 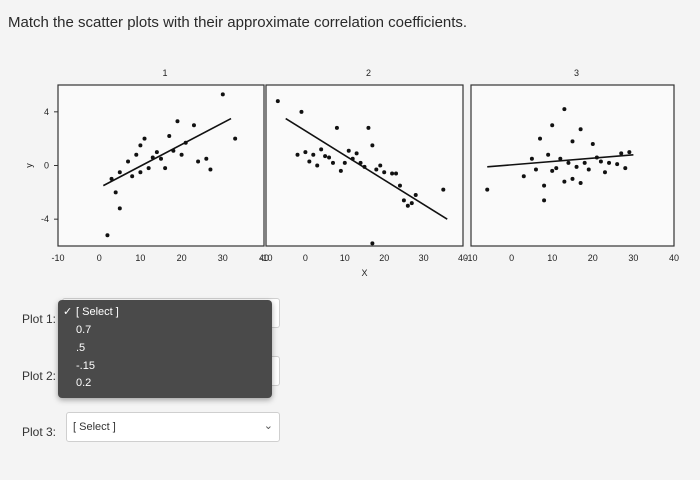 I want to click on dropdown-option: [ Select ], so click(x=97, y=312).